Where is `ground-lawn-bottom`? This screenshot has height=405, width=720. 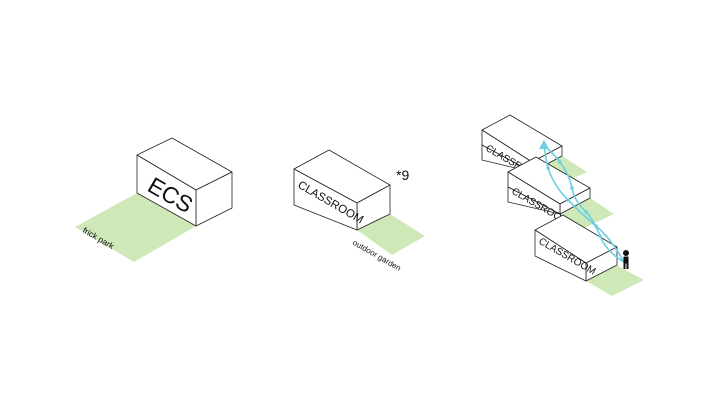 ground-lawn-bottom is located at coordinates (615, 280).